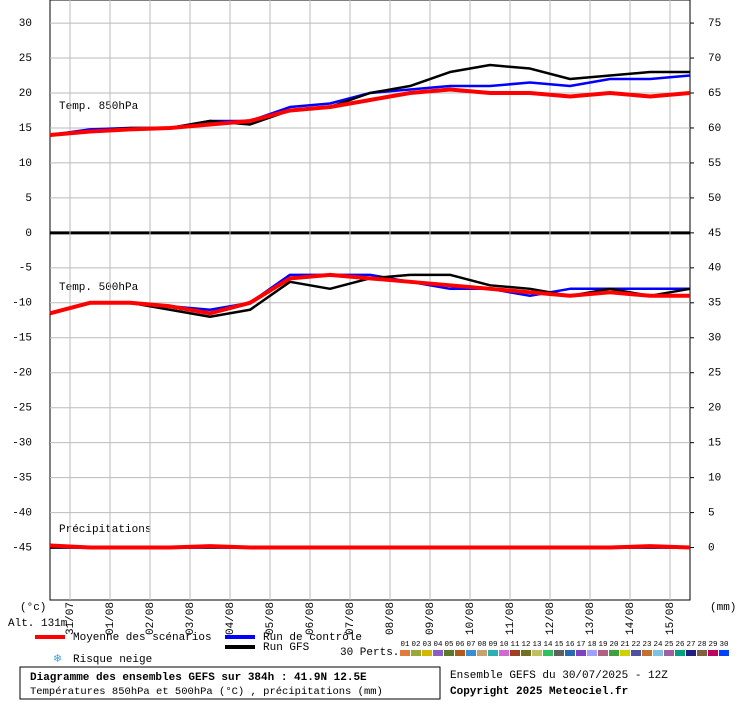  I want to click on x-tick-label: 04/08, so click(231, 618).